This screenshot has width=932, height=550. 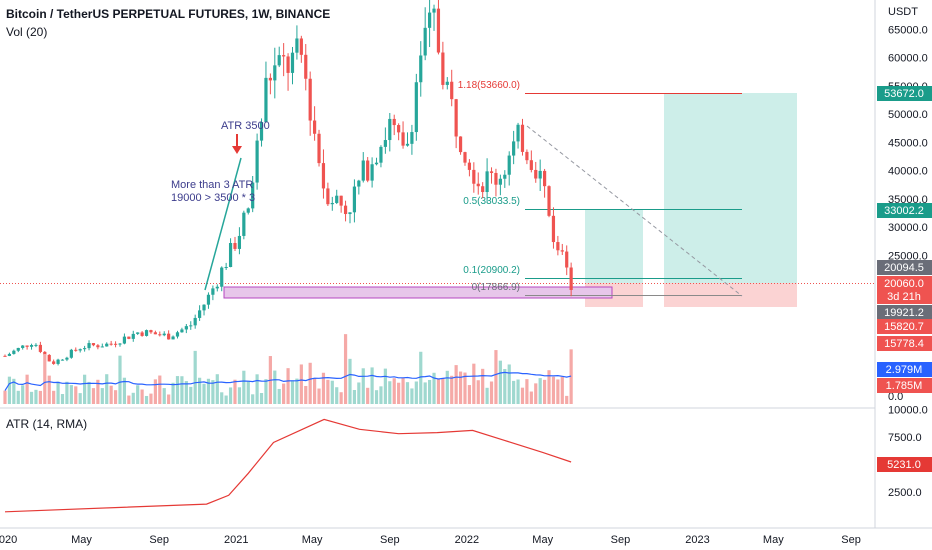 I want to click on support-zone, so click(x=418, y=292).